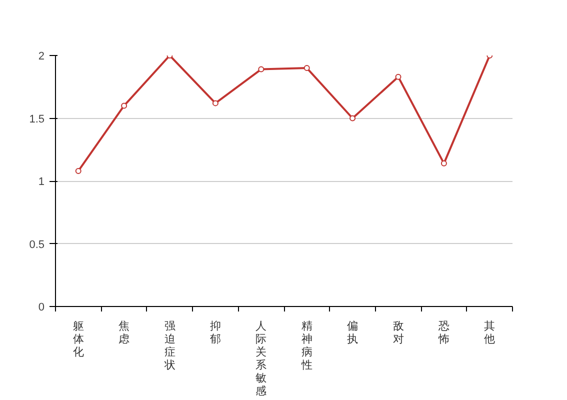  What do you see at coordinates (261, 359) in the screenshot?
I see `x-tick-label: 人际关系敏感` at bounding box center [261, 359].